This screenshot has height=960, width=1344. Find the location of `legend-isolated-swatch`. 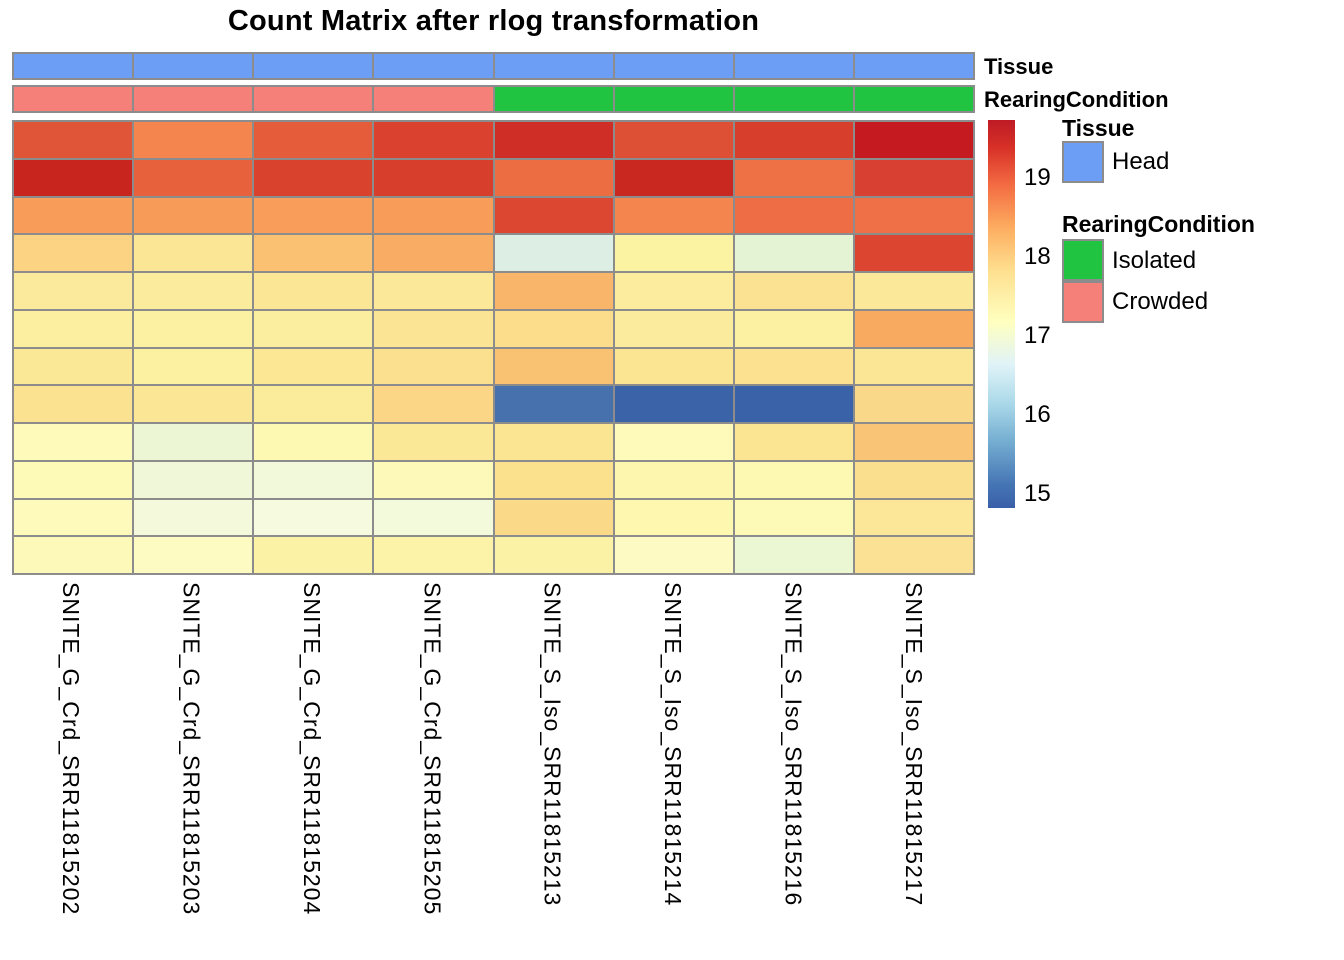

legend-isolated-swatch is located at coordinates (1083, 260).